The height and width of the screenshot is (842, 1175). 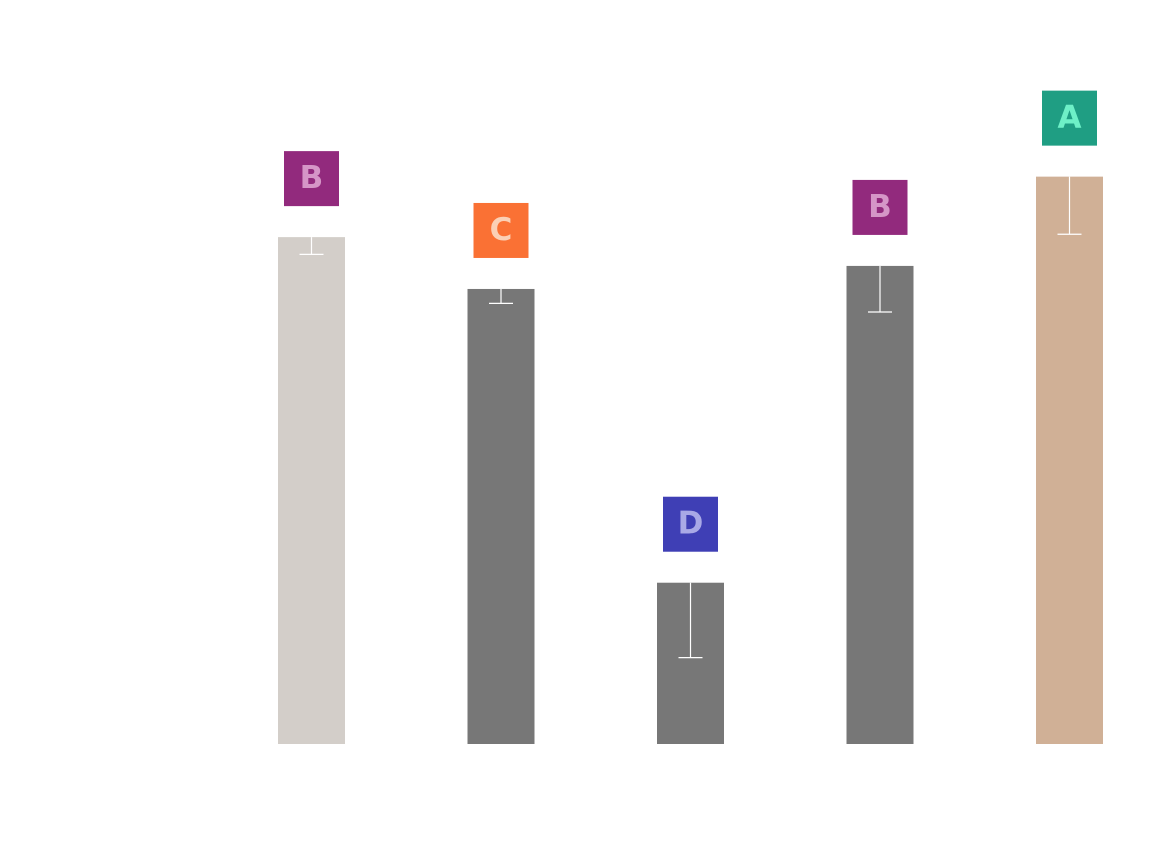 I want to click on significance-label-4: B, so click(x=880, y=207).